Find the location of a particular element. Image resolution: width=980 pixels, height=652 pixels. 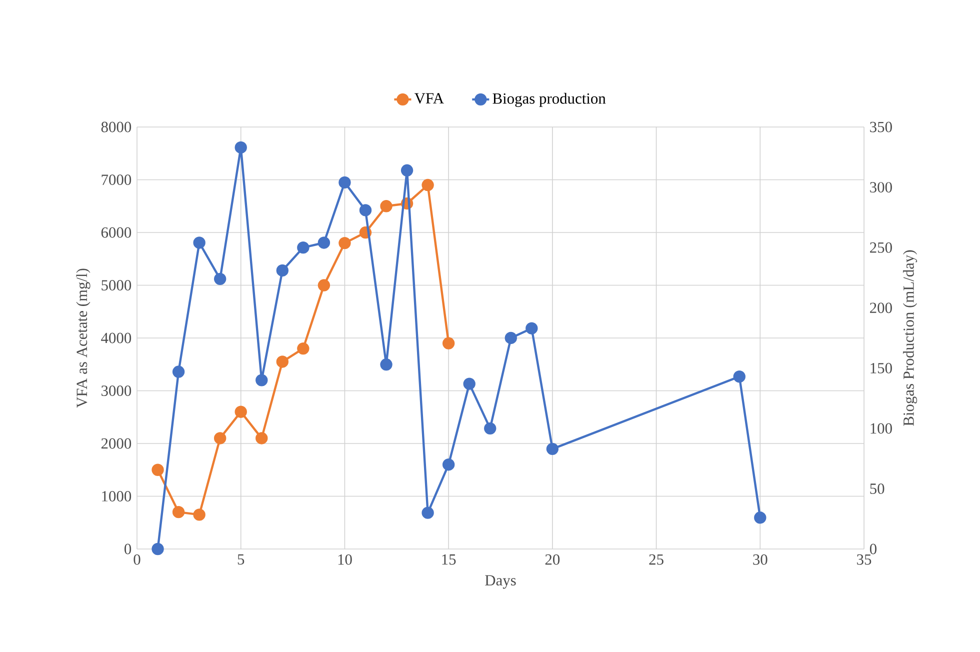

x-tick-label: 30 is located at coordinates (760, 559).